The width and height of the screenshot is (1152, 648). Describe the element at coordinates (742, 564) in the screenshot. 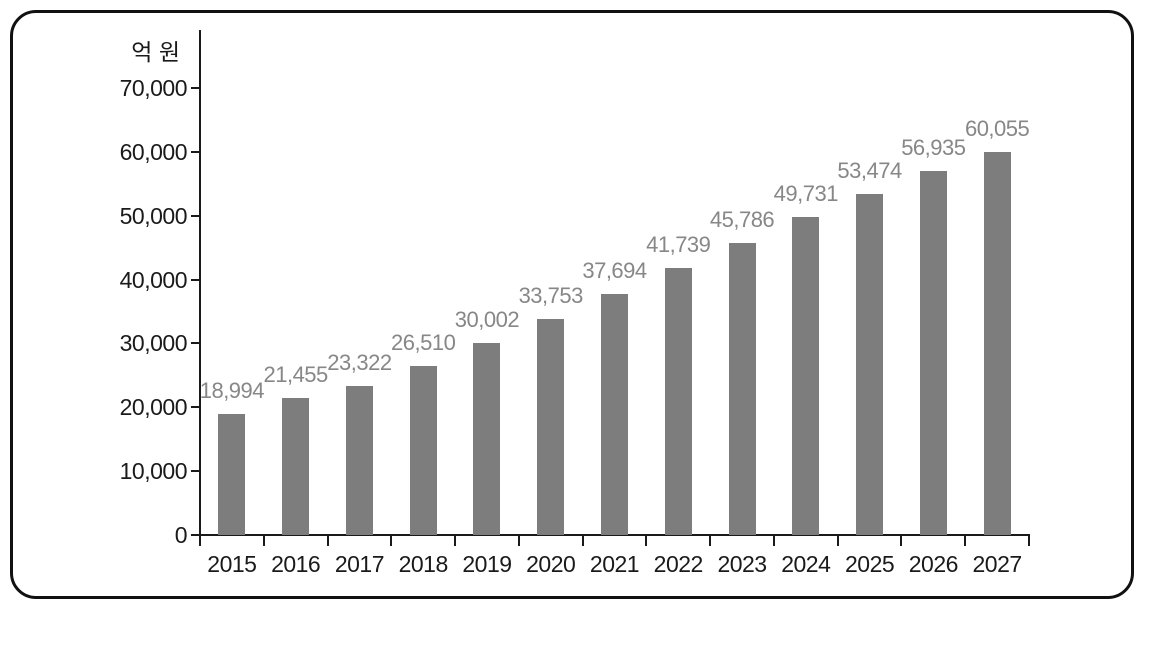

I see `x-tick-label: 2023` at that location.